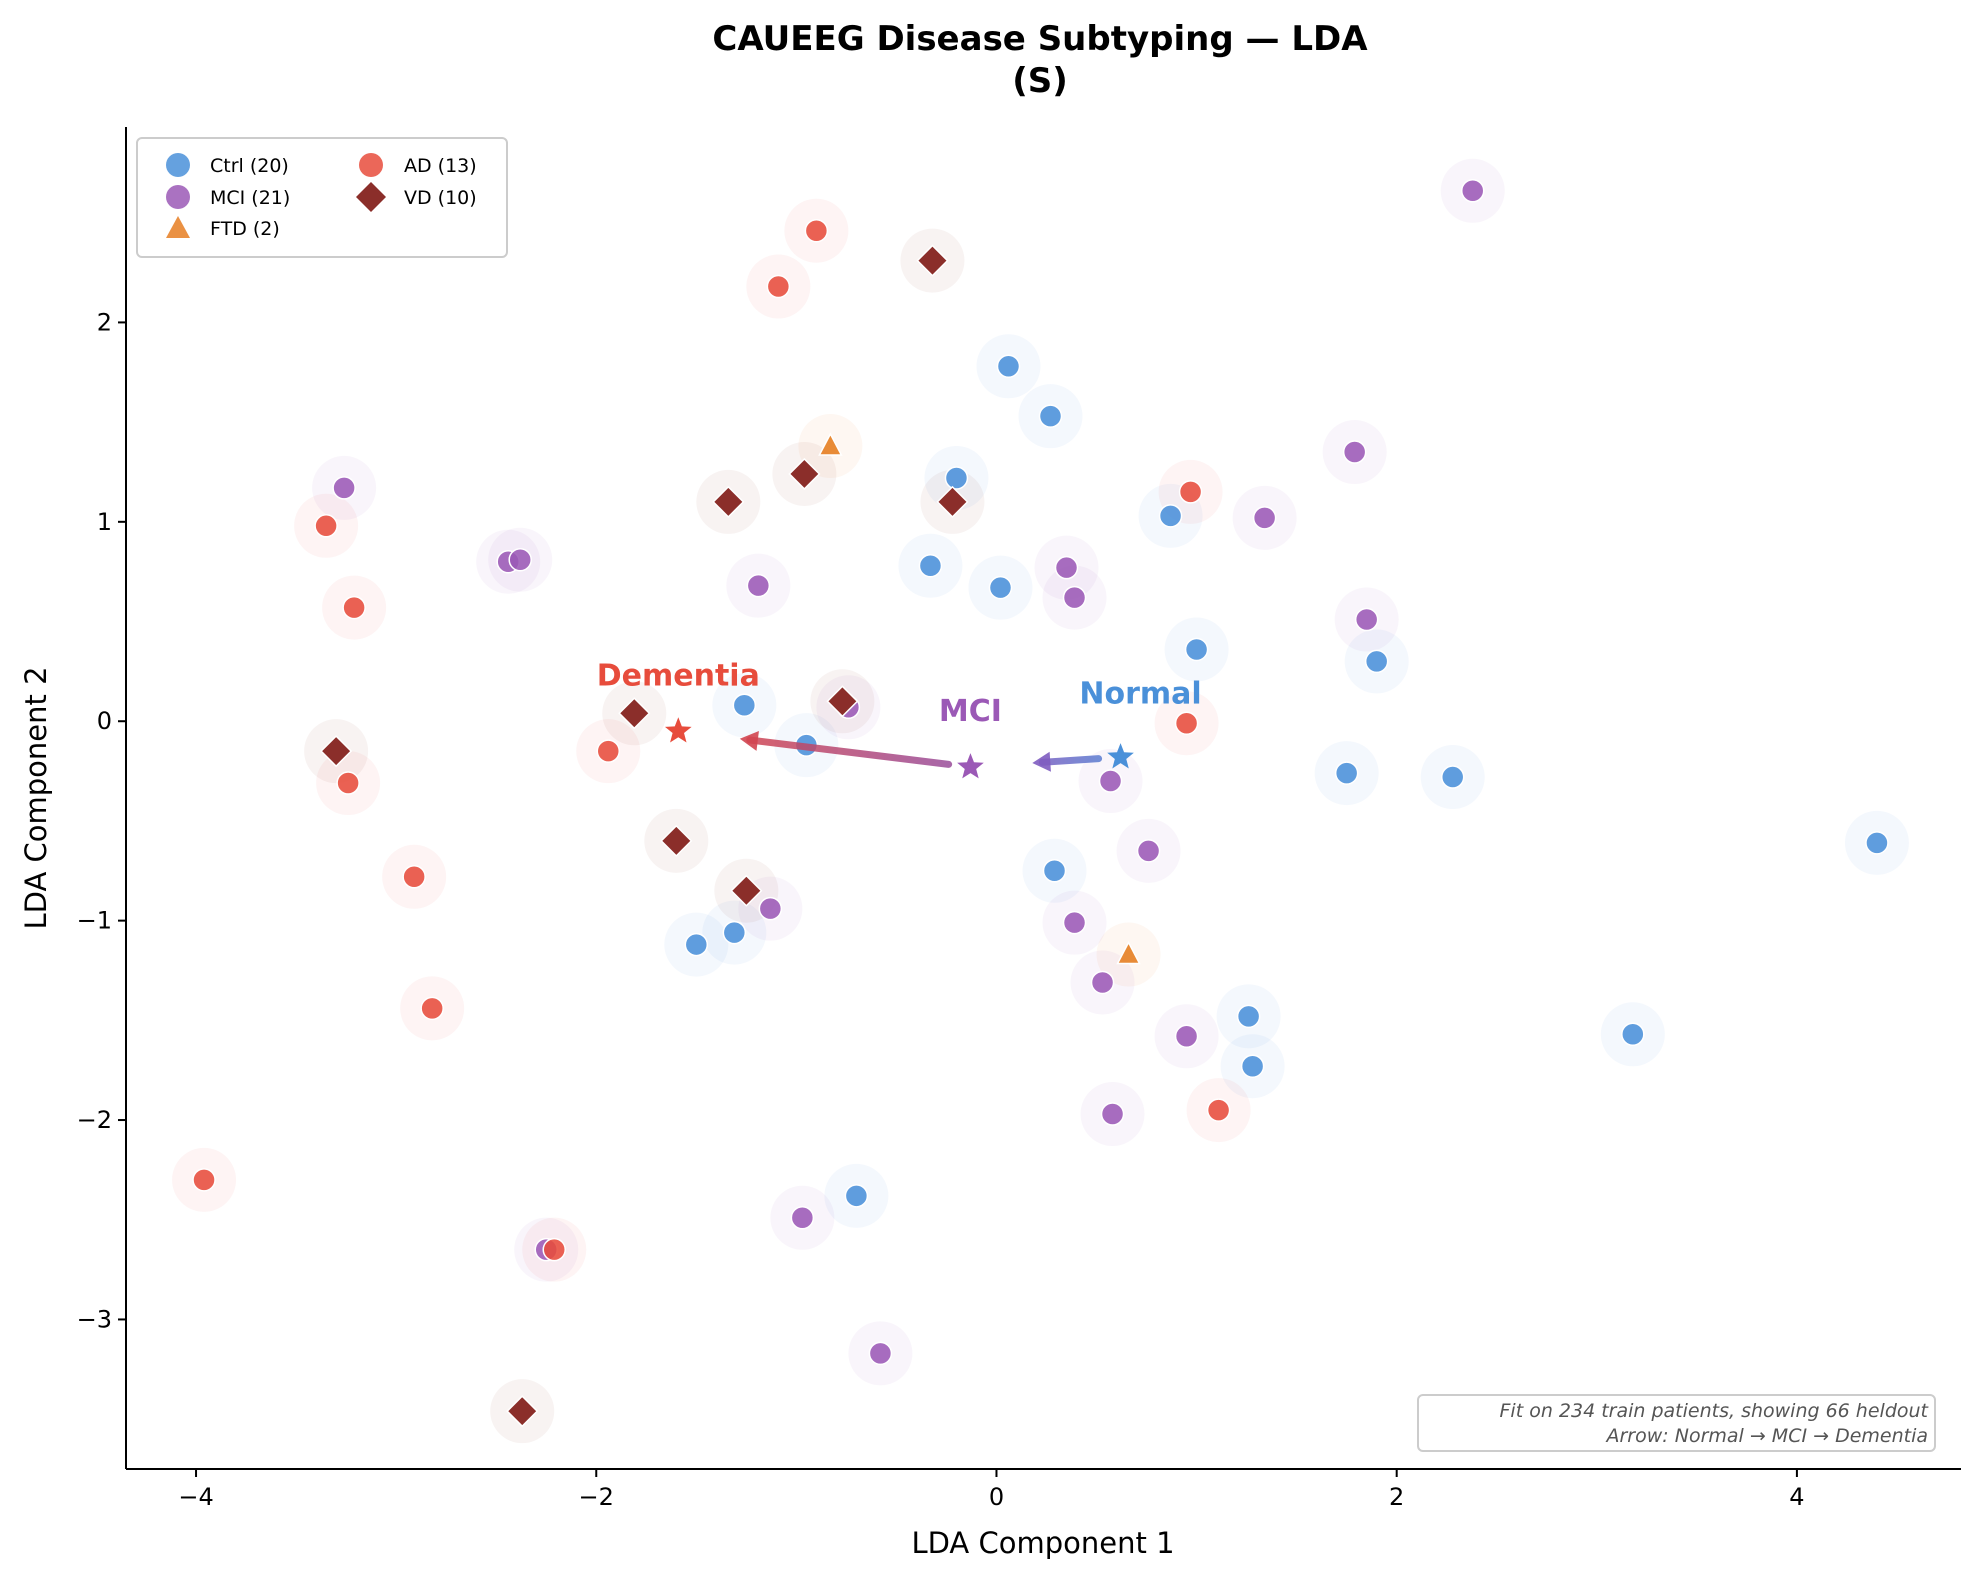 This screenshot has width=1977, height=1581. Describe the element at coordinates (94, 1120) in the screenshot. I see `y-tick-label: −2` at that location.